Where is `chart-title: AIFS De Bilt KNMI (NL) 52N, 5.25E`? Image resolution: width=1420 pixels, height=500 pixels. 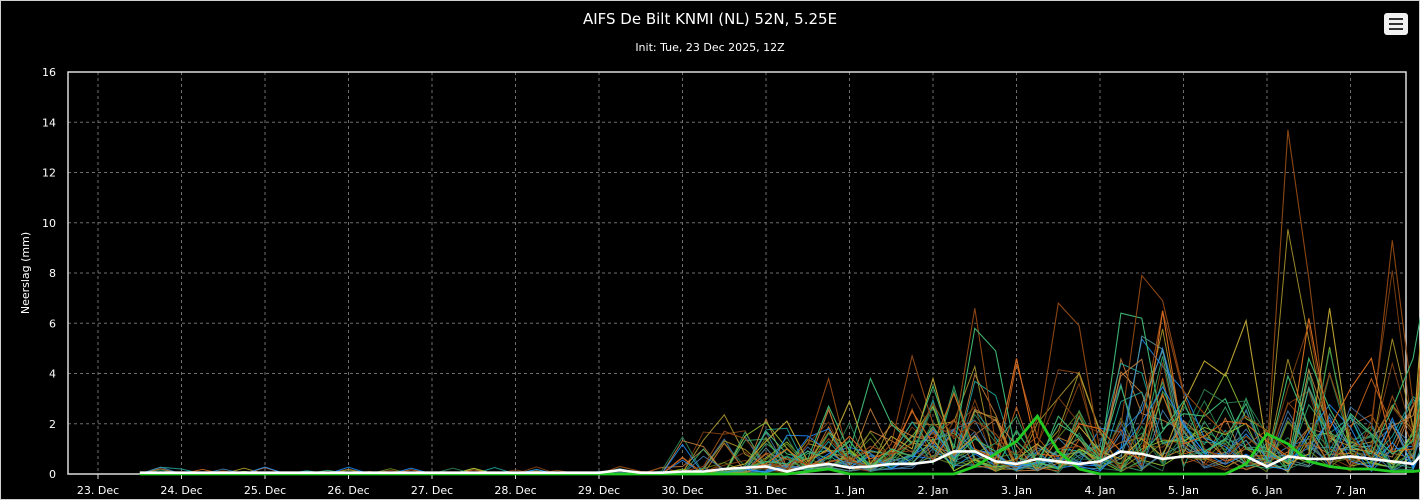 chart-title: AIFS De Bilt KNMI (NL) 52N, 5.25E is located at coordinates (710, 19).